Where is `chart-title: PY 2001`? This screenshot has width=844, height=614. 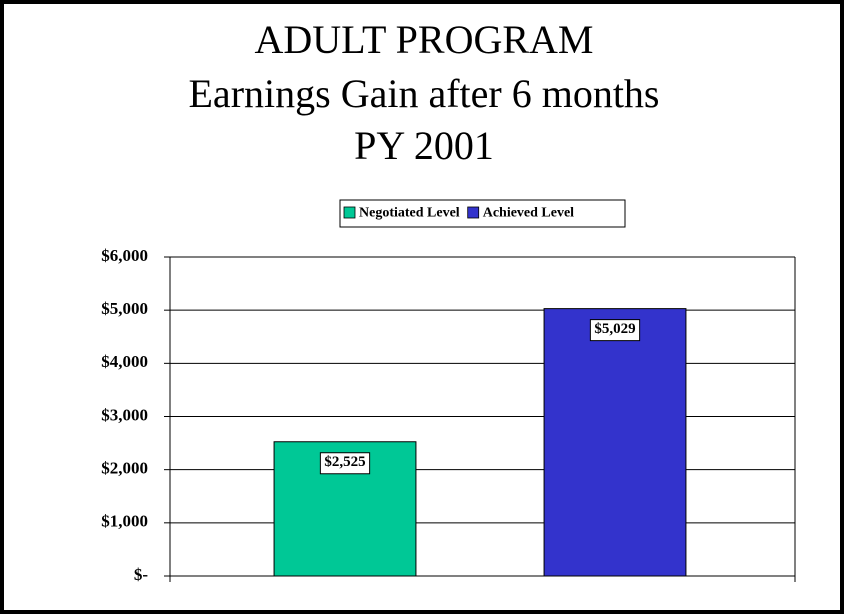 chart-title: PY 2001 is located at coordinates (424, 145).